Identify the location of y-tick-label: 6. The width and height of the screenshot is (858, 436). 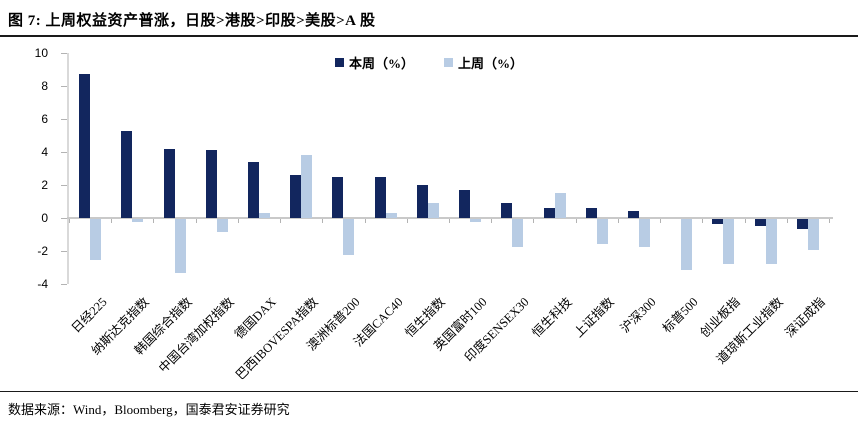
(44, 119).